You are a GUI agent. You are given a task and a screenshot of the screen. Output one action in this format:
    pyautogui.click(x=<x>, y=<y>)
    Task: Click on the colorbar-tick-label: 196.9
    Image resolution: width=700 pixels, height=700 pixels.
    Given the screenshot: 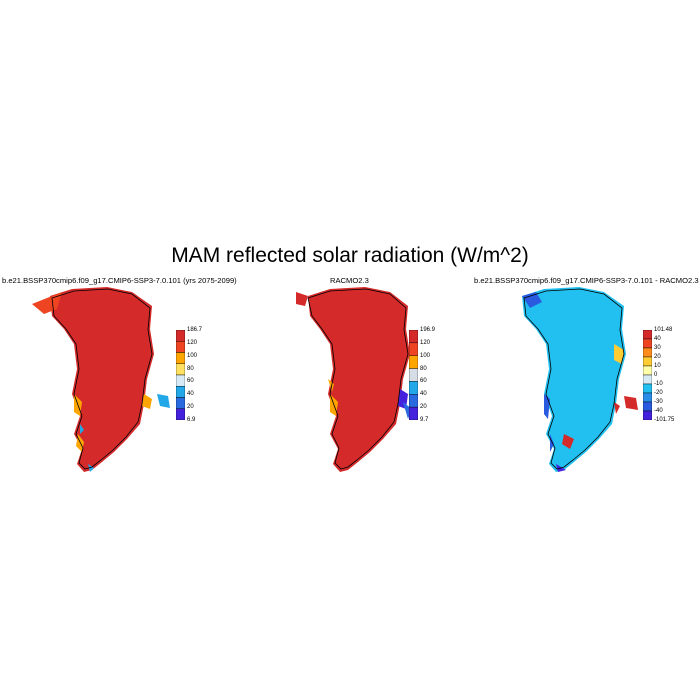 What is the action you would take?
    pyautogui.click(x=428, y=330)
    